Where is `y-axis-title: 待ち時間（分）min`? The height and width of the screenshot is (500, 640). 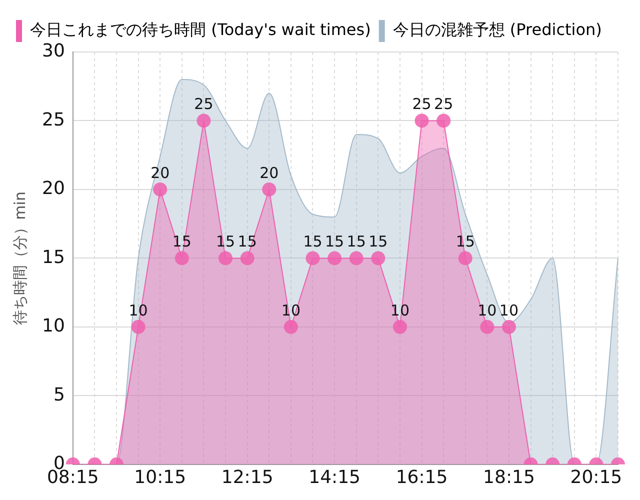 y-axis-title: 待ち時間（分）min is located at coordinates (19, 258).